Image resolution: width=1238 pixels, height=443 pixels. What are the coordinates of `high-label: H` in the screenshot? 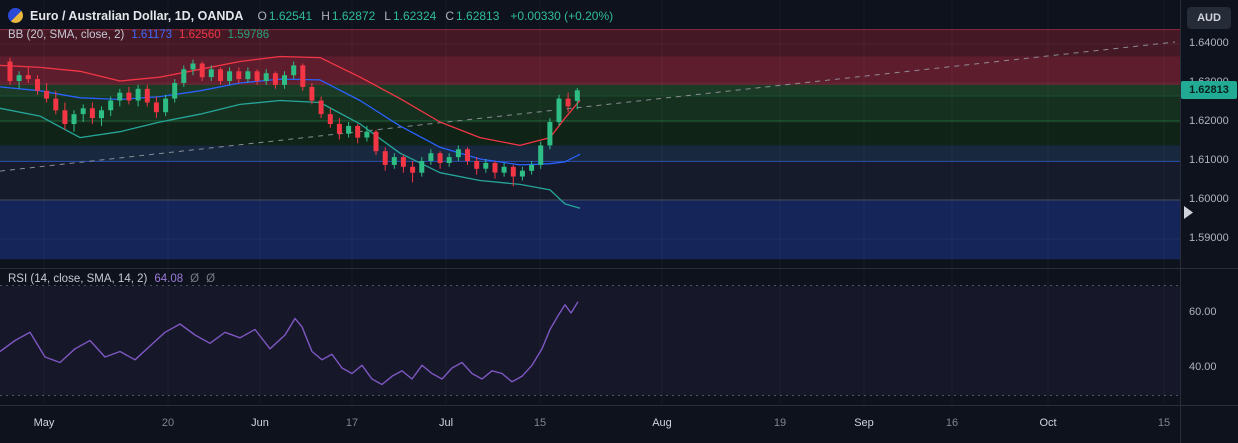 It's located at (325, 15).